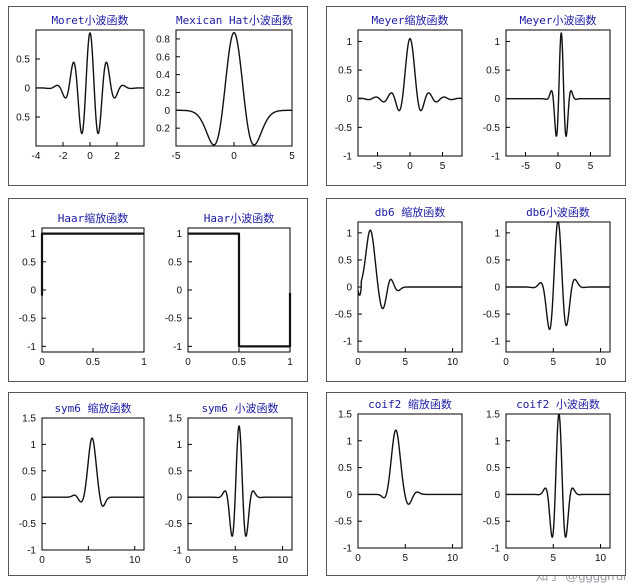 Image resolution: width=632 pixels, height=588 pixels. What do you see at coordinates (90, 20) in the screenshot?
I see `plot-title: Moret小波函数` at bounding box center [90, 20].